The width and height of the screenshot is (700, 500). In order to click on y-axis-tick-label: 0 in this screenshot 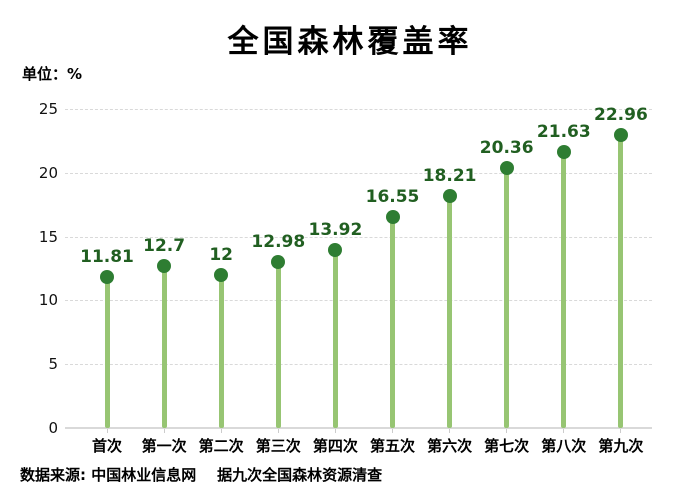, I will do `click(53, 428)`.